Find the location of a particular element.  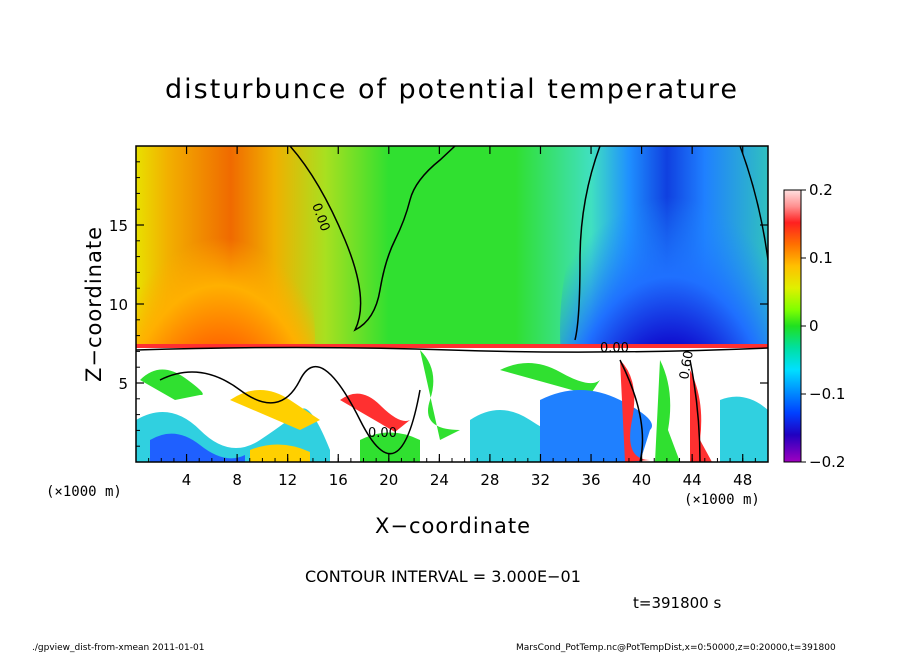

y-axis-label: Z−coordinate is located at coordinates (94, 304).